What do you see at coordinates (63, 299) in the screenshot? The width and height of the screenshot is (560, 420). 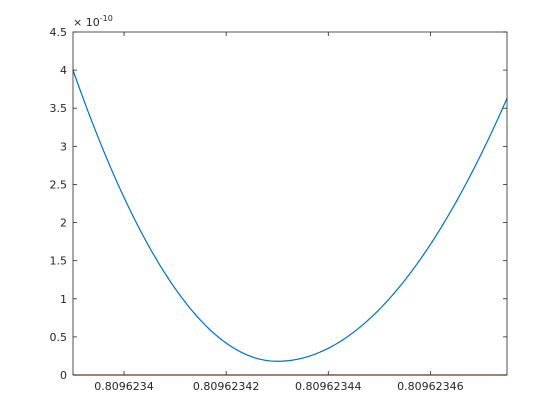 I see `y-tick-label: 1` at bounding box center [63, 299].